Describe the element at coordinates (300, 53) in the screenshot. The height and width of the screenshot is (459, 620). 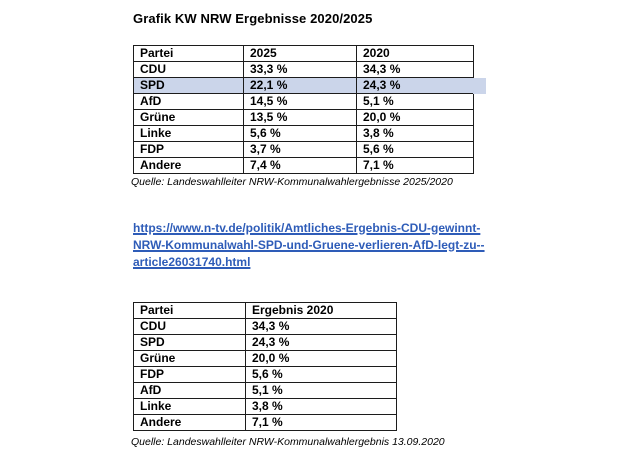
I see `header-2025: 2025` at that location.